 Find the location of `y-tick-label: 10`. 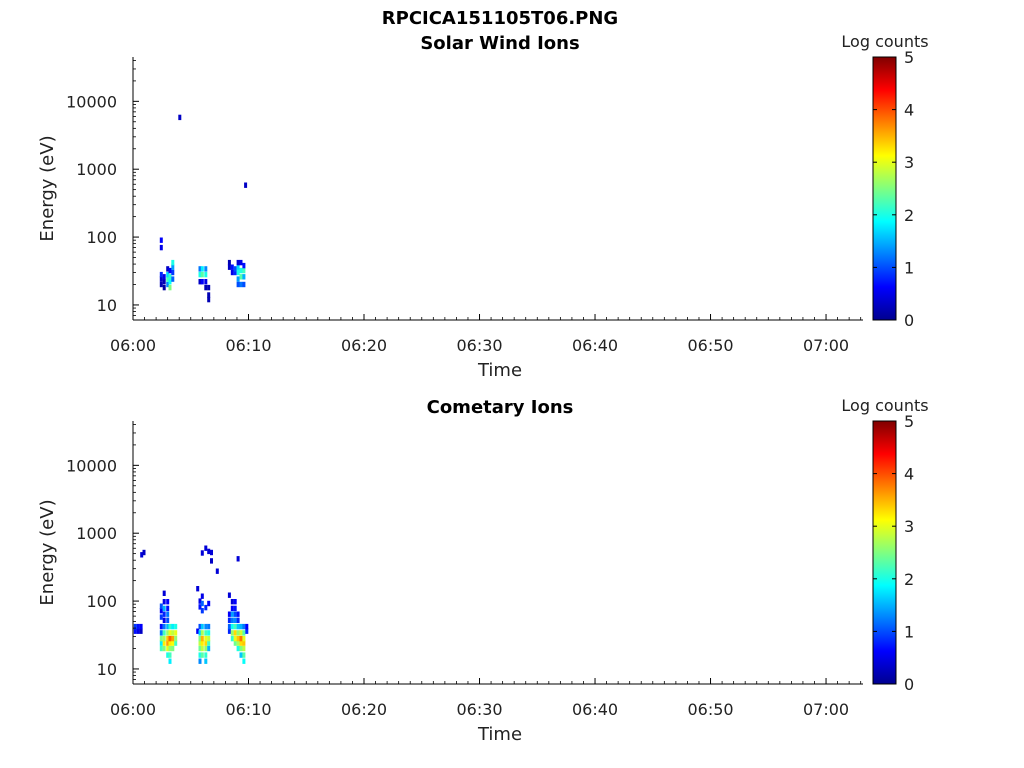

y-tick-label: 10 is located at coordinates (107, 305).